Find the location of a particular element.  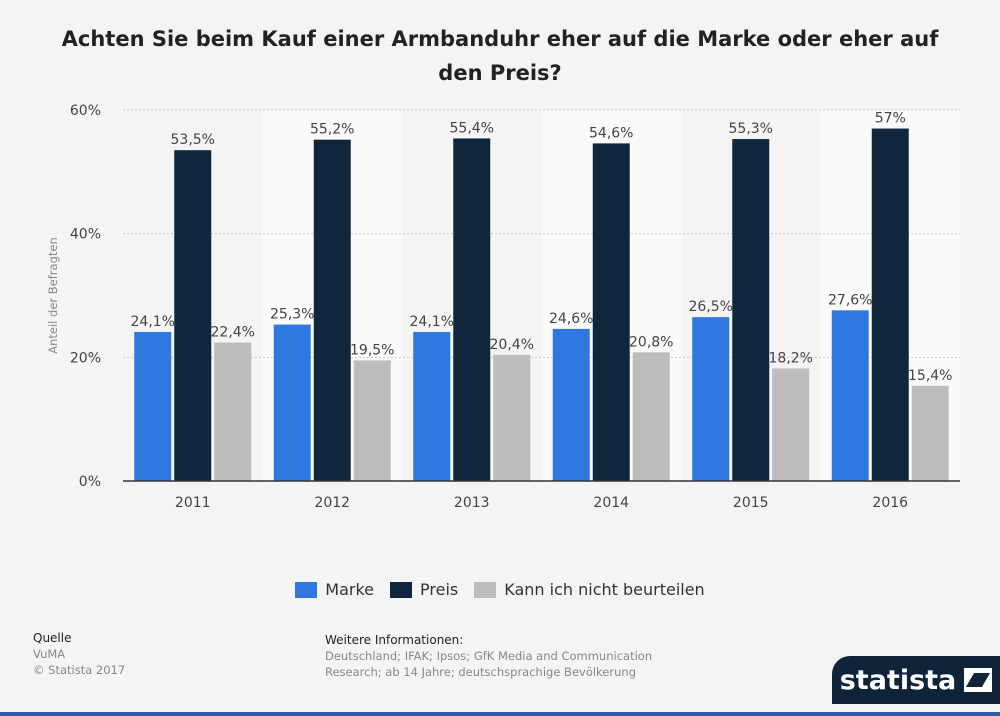

y-tick-label: 0% is located at coordinates (90, 482).